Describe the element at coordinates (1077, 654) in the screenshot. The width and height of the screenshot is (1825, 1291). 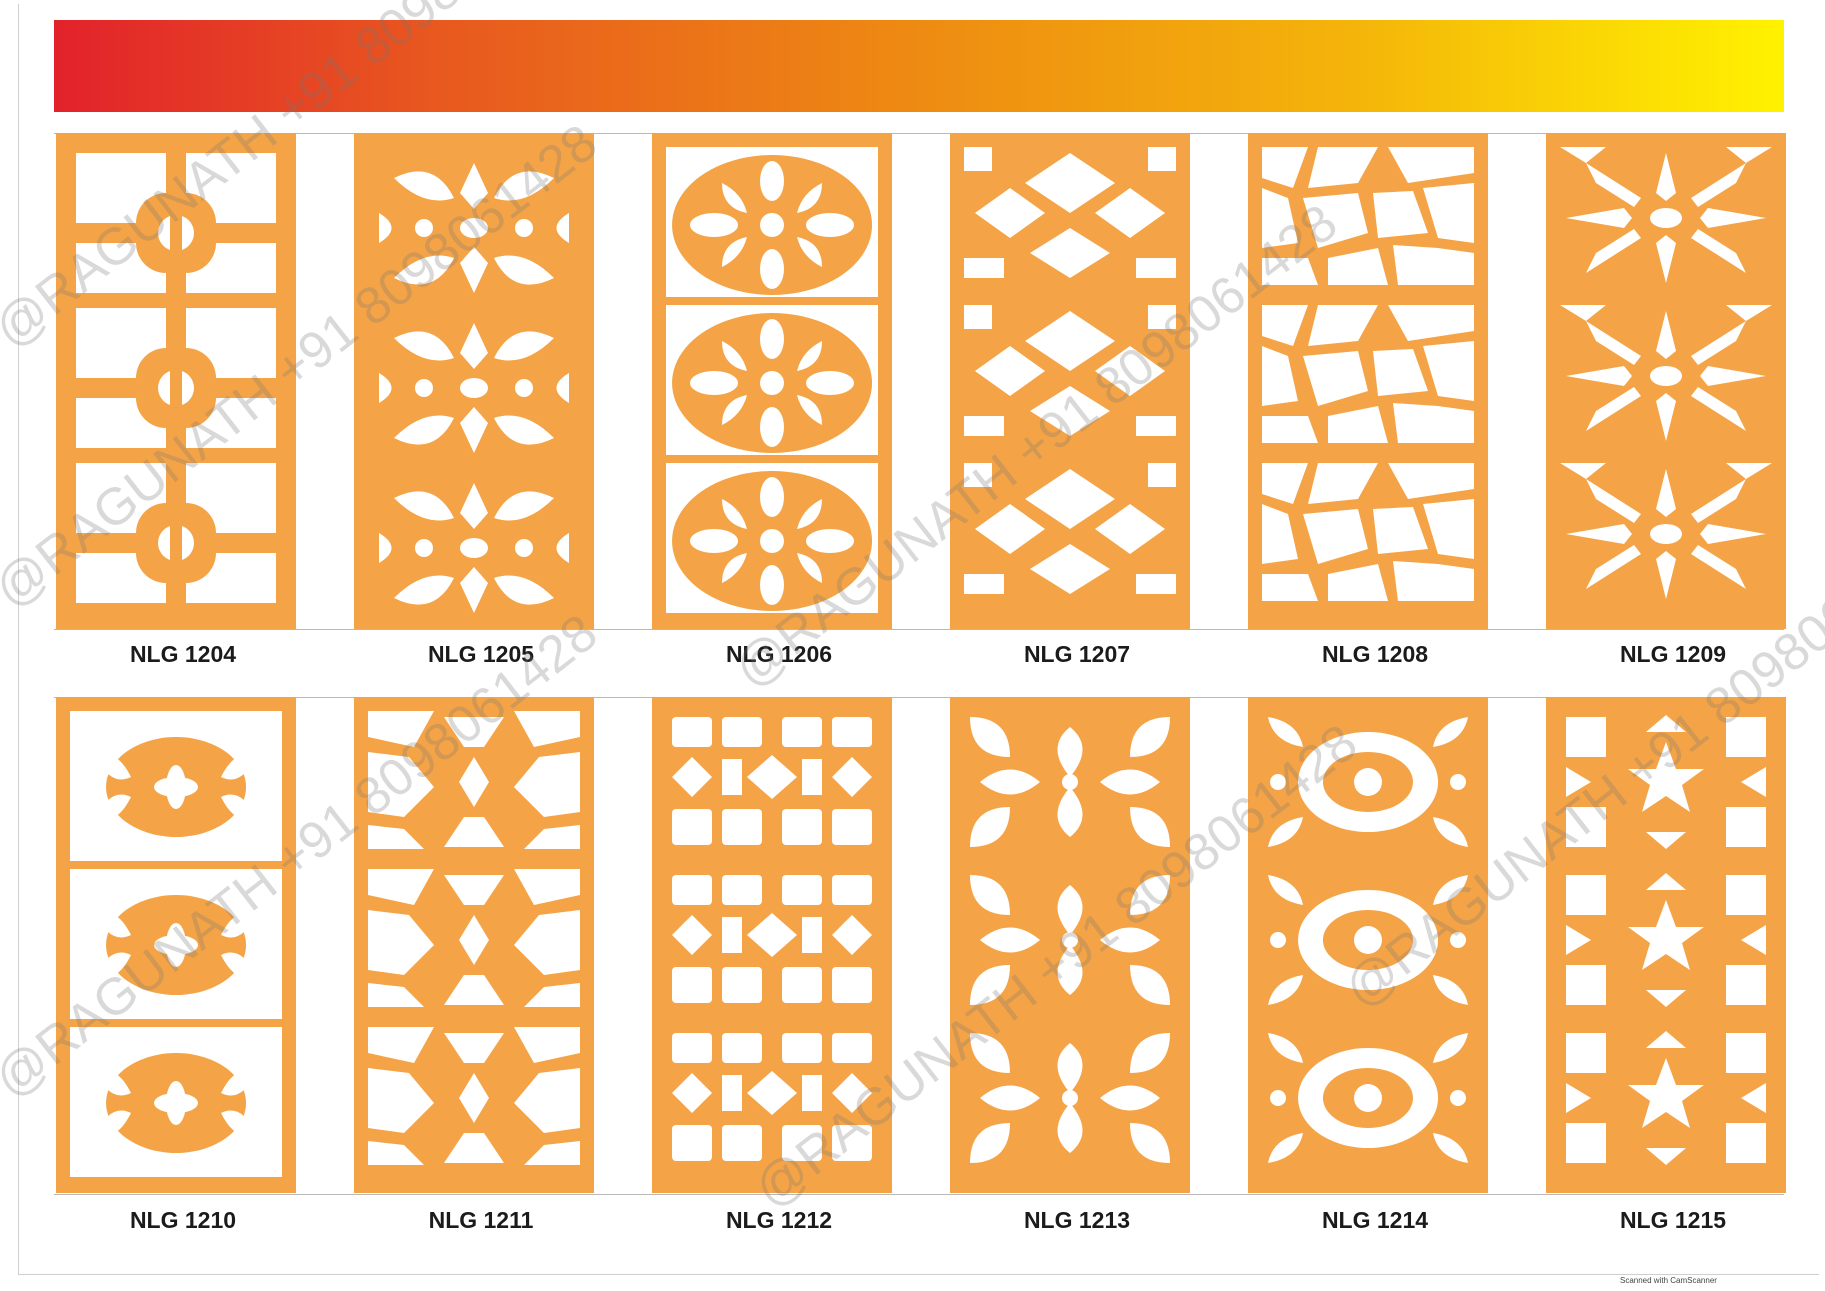
I see `panel-label-nlg-1207: NLG 1207` at that location.